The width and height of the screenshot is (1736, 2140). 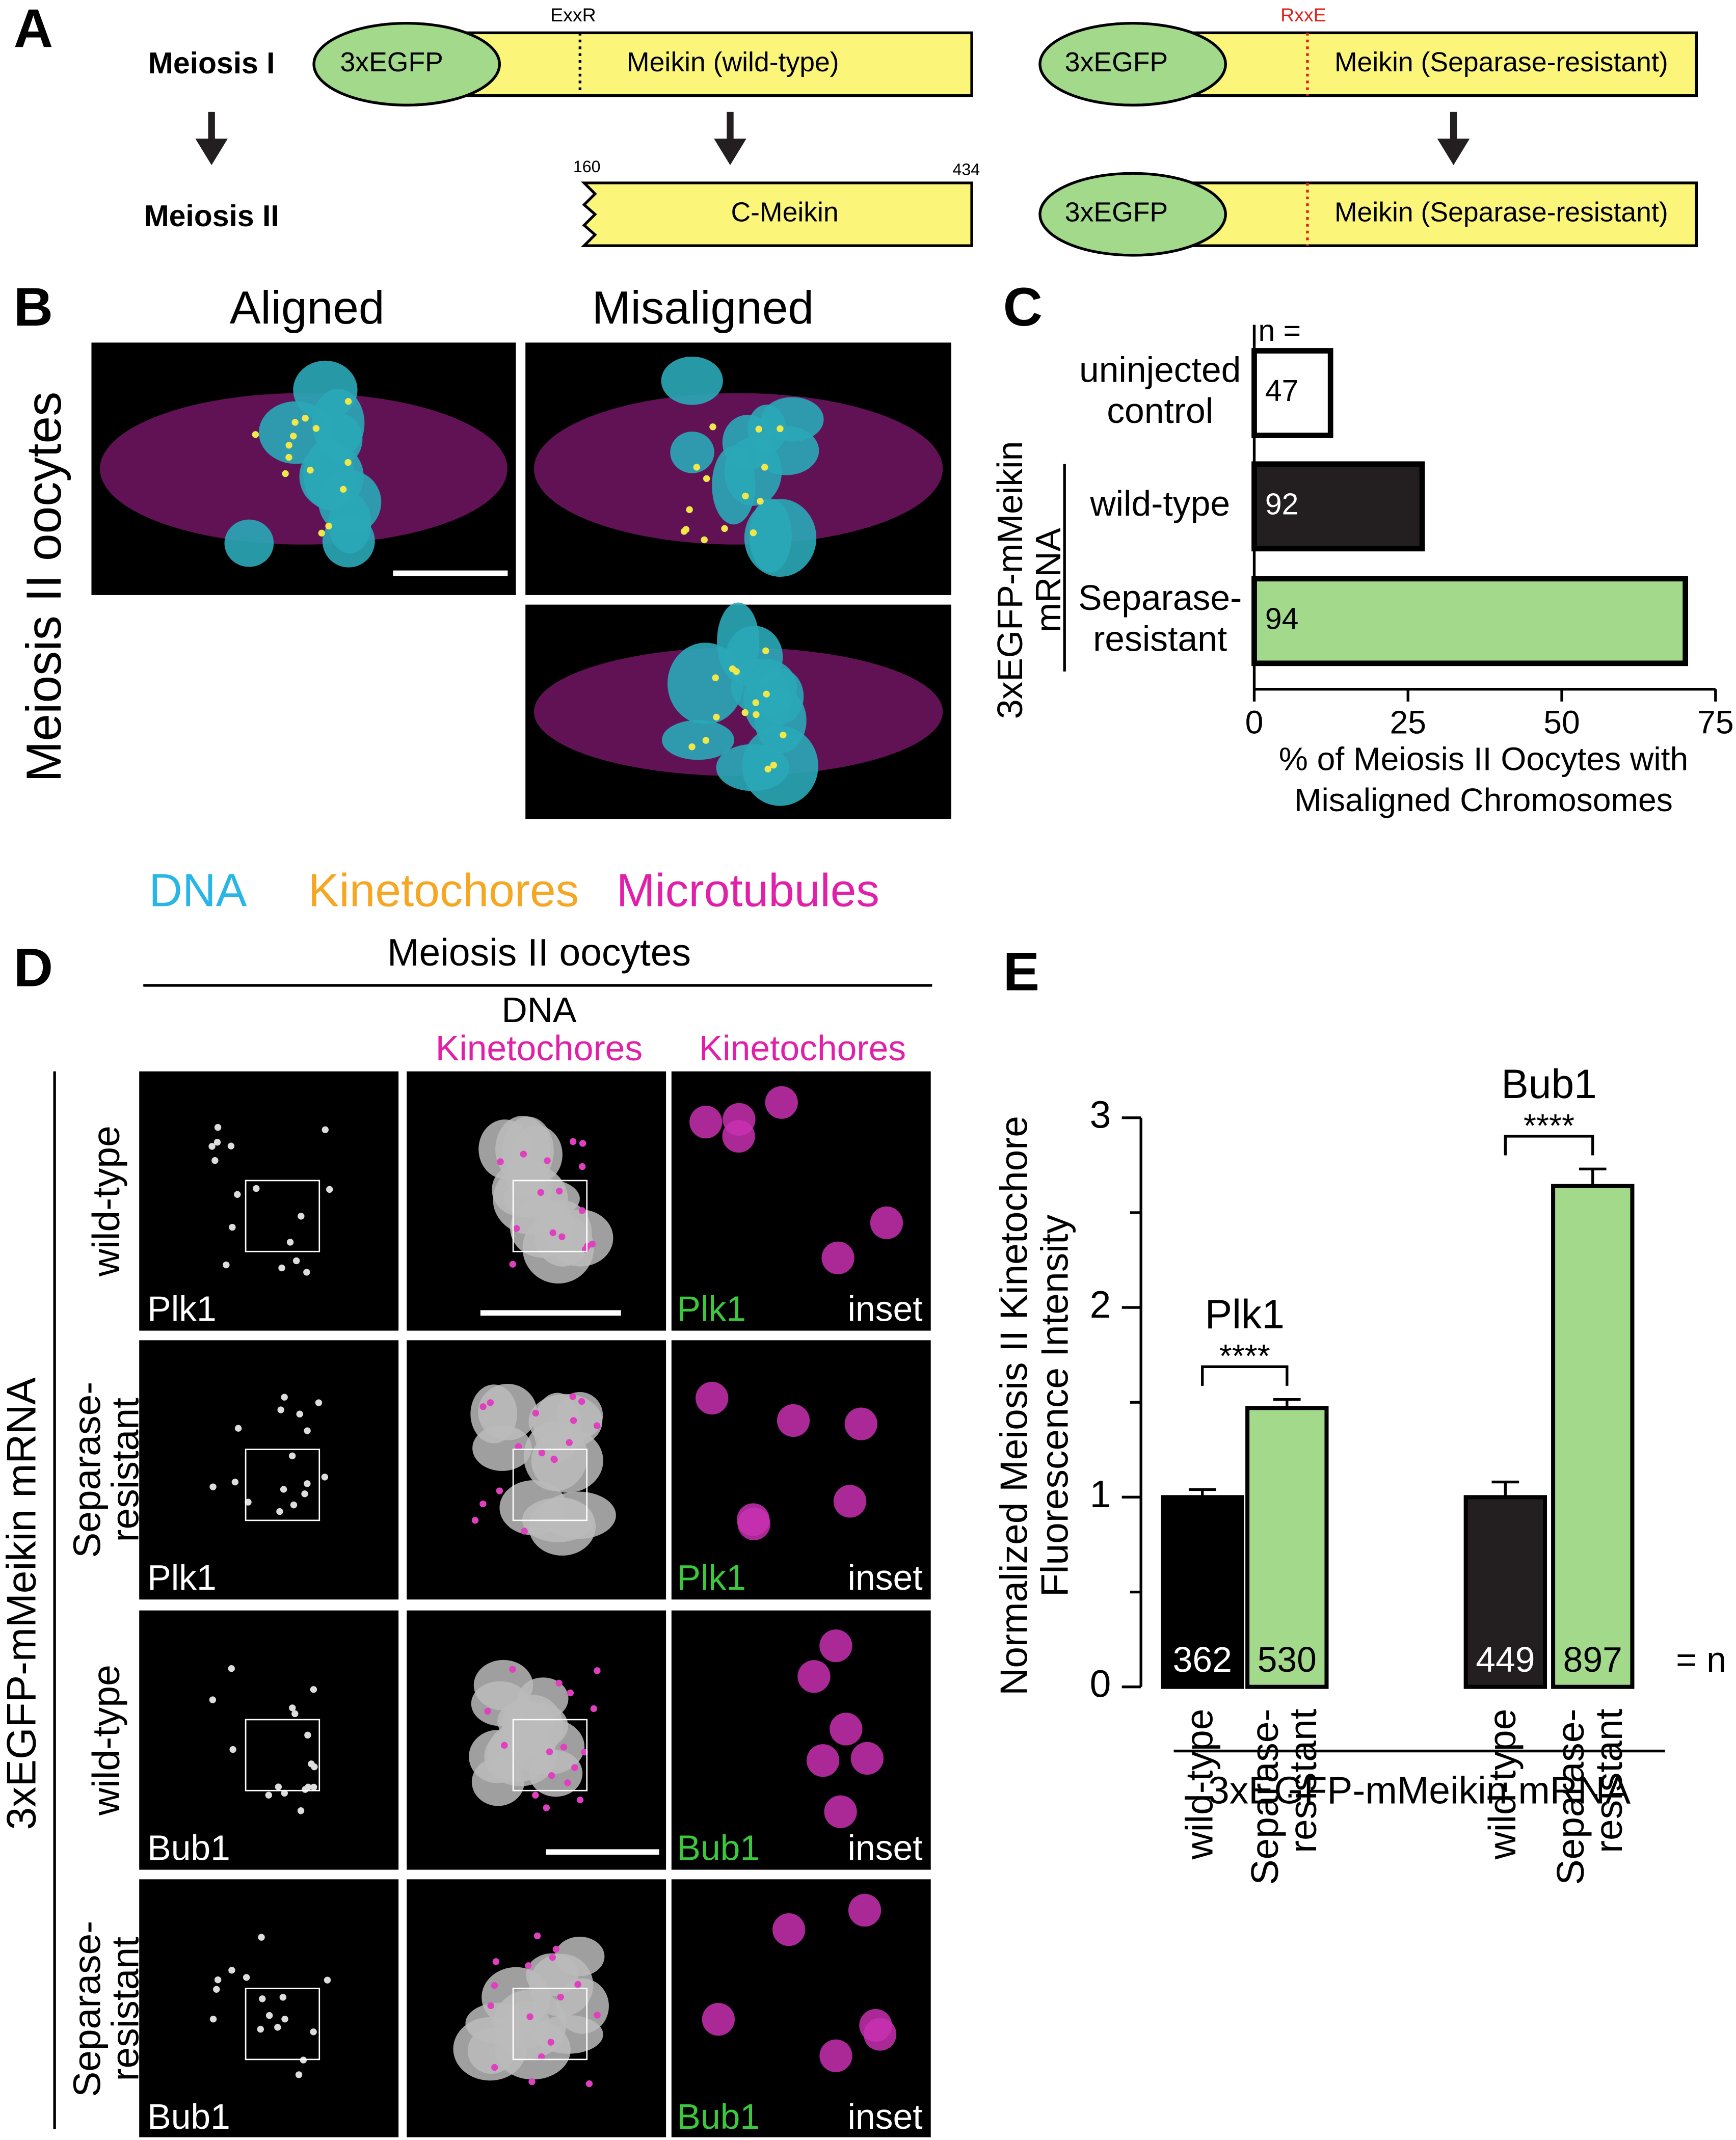 I want to click on row-label: Meiosis II, so click(x=211, y=216).